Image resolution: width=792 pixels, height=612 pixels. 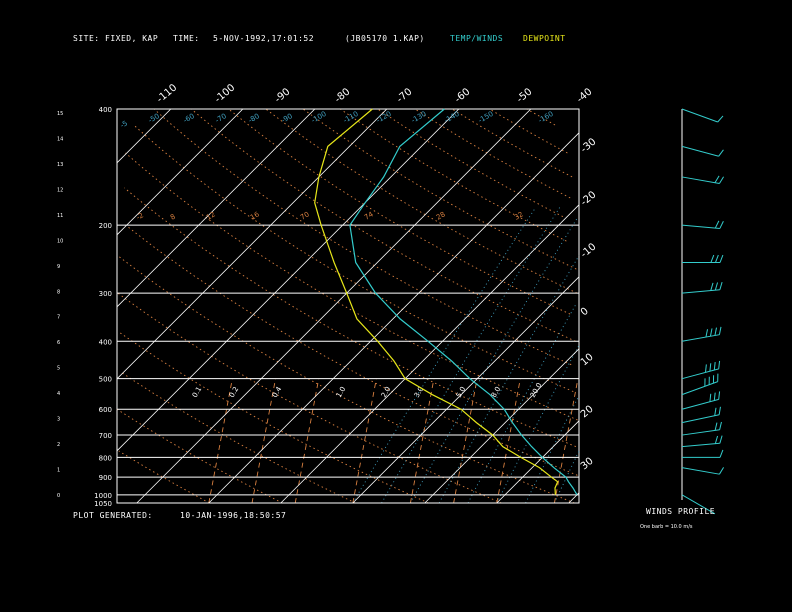 I want to click on height-tick-label: 6, so click(x=58, y=343).